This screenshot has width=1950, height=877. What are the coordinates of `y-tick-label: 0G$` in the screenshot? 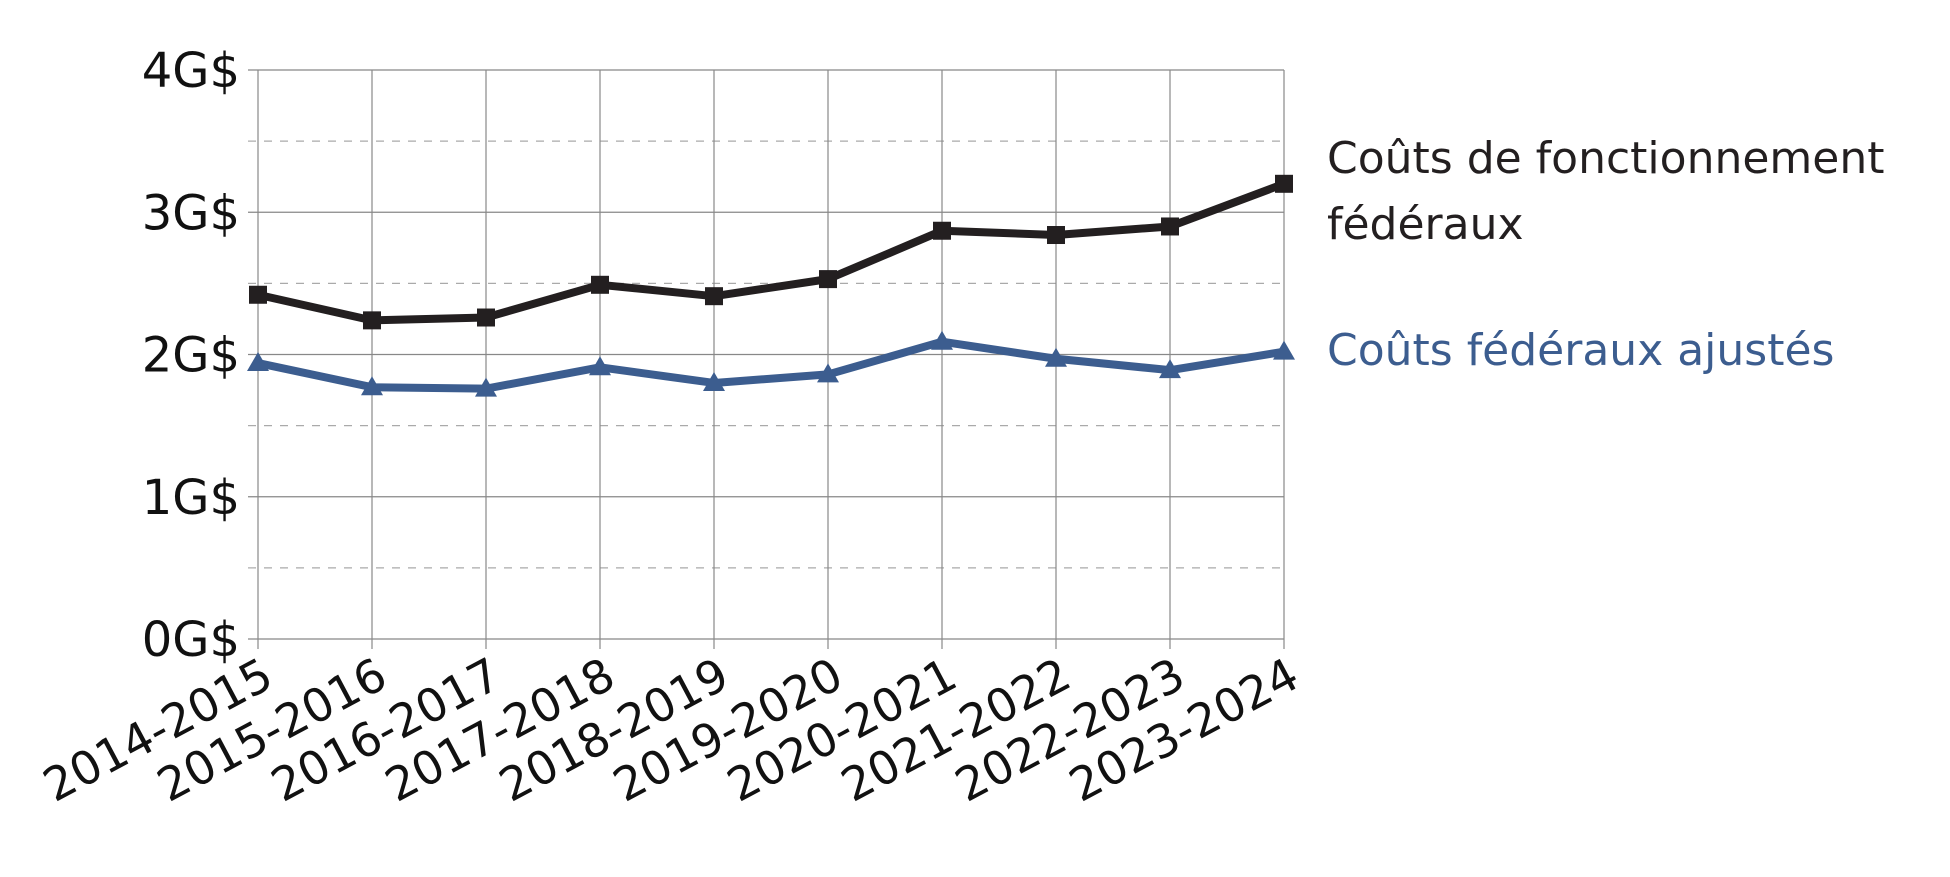 It's located at (191, 640).